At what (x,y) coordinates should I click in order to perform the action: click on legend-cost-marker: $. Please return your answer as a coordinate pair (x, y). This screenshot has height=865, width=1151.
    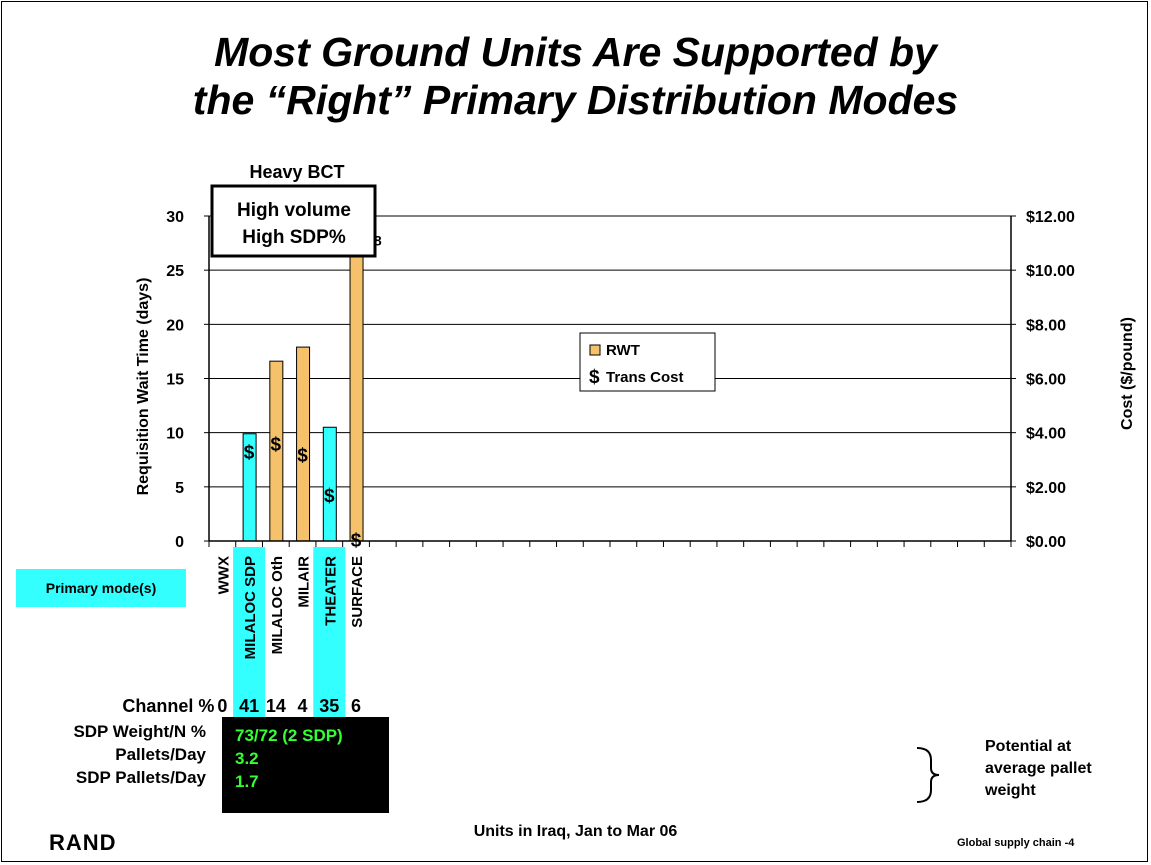
    Looking at the image, I should click on (594, 377).